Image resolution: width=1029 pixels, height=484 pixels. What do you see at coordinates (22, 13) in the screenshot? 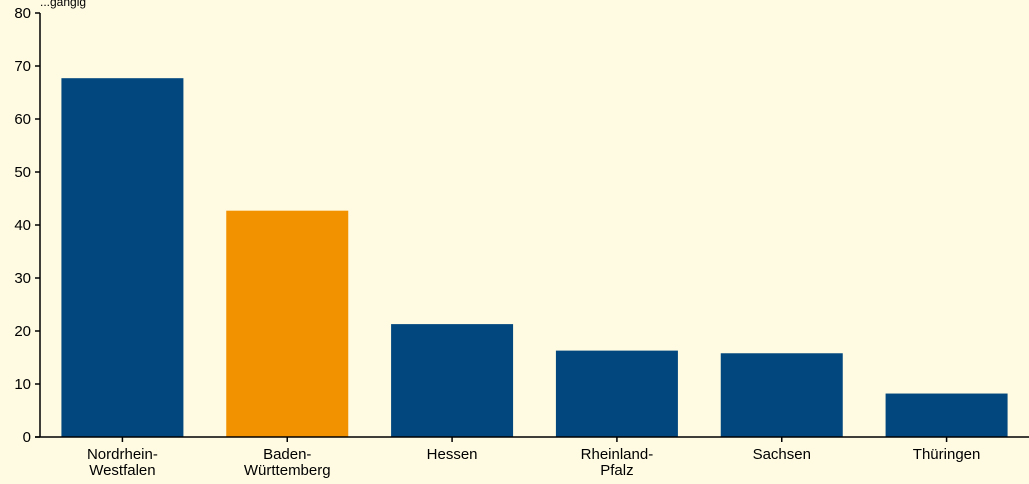
I see `y-tick-label: 80` at bounding box center [22, 13].